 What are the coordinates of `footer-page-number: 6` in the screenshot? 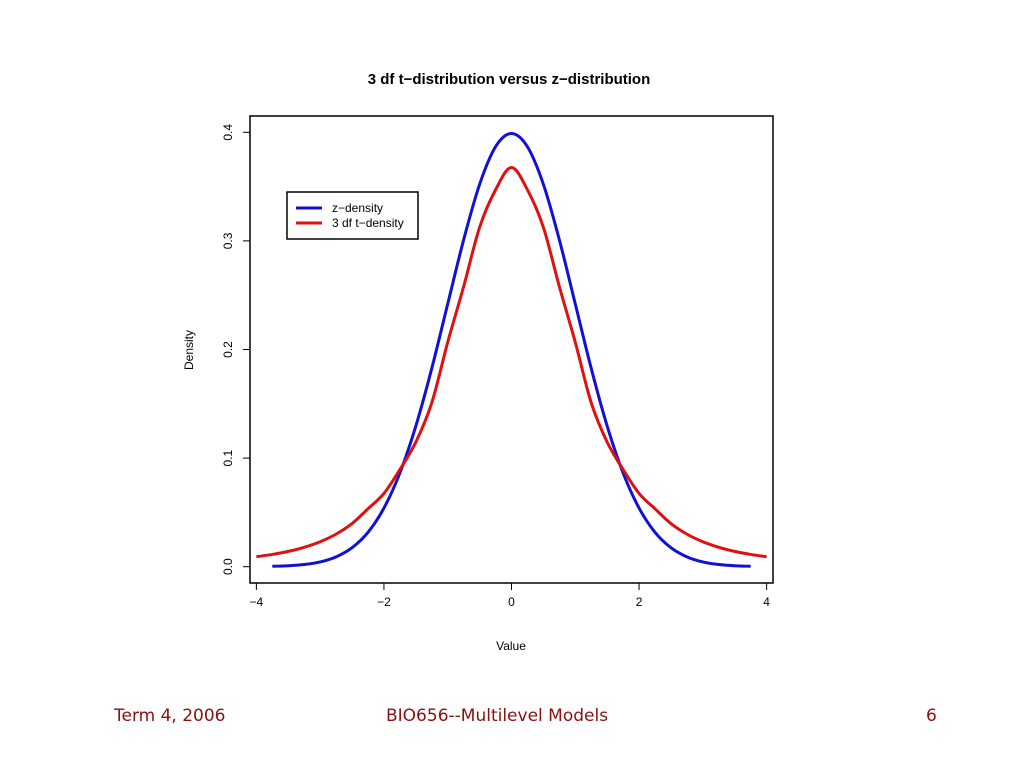 It's located at (931, 716).